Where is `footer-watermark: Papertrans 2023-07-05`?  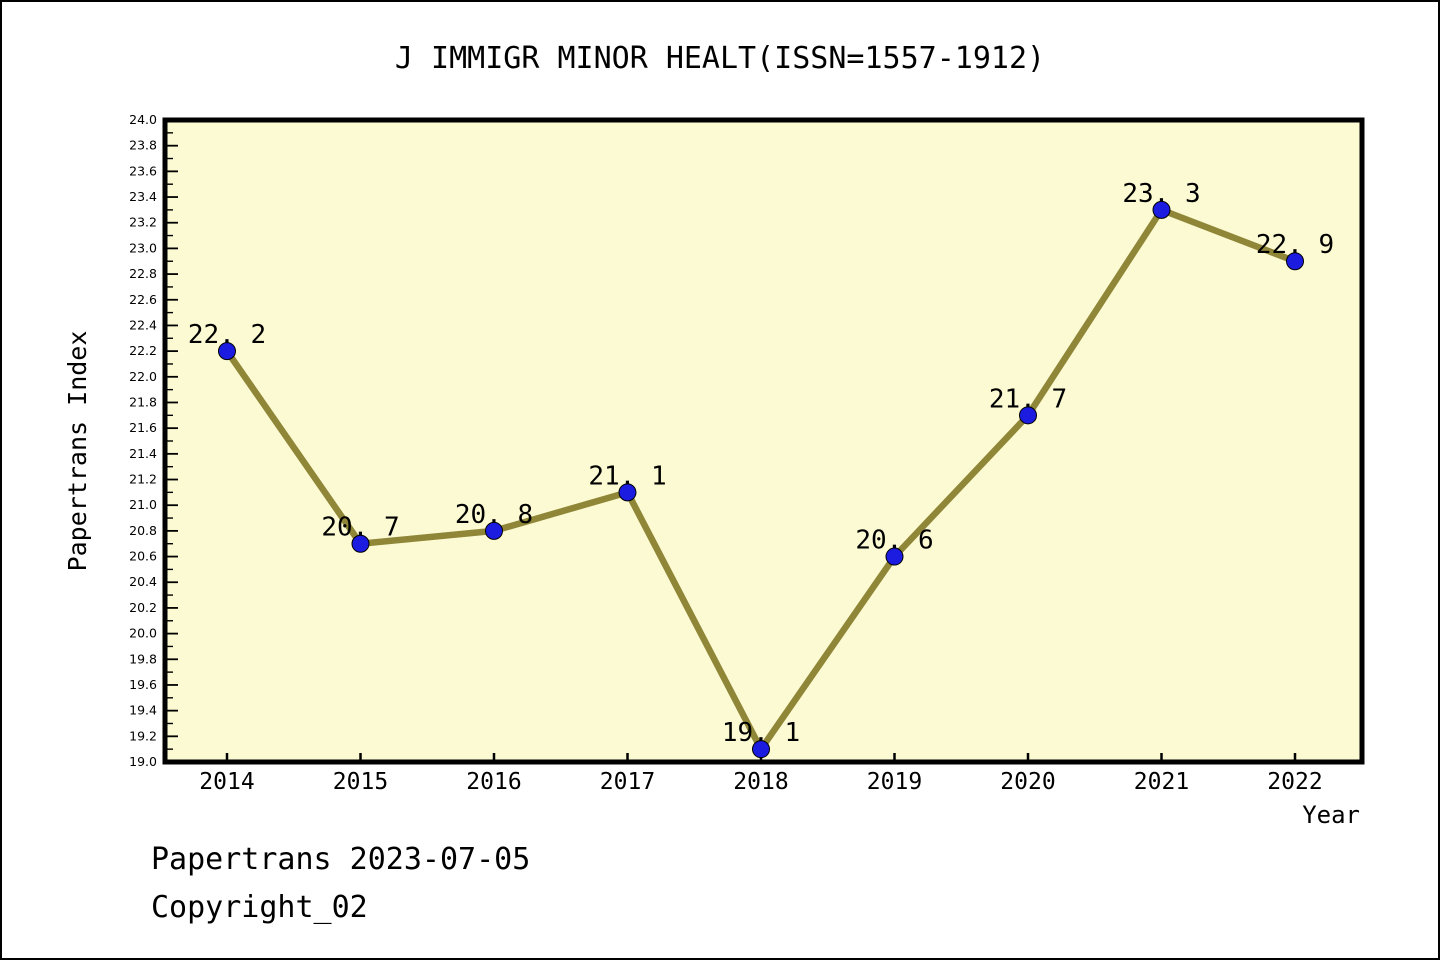 footer-watermark: Papertrans 2023-07-05 is located at coordinates (341, 859).